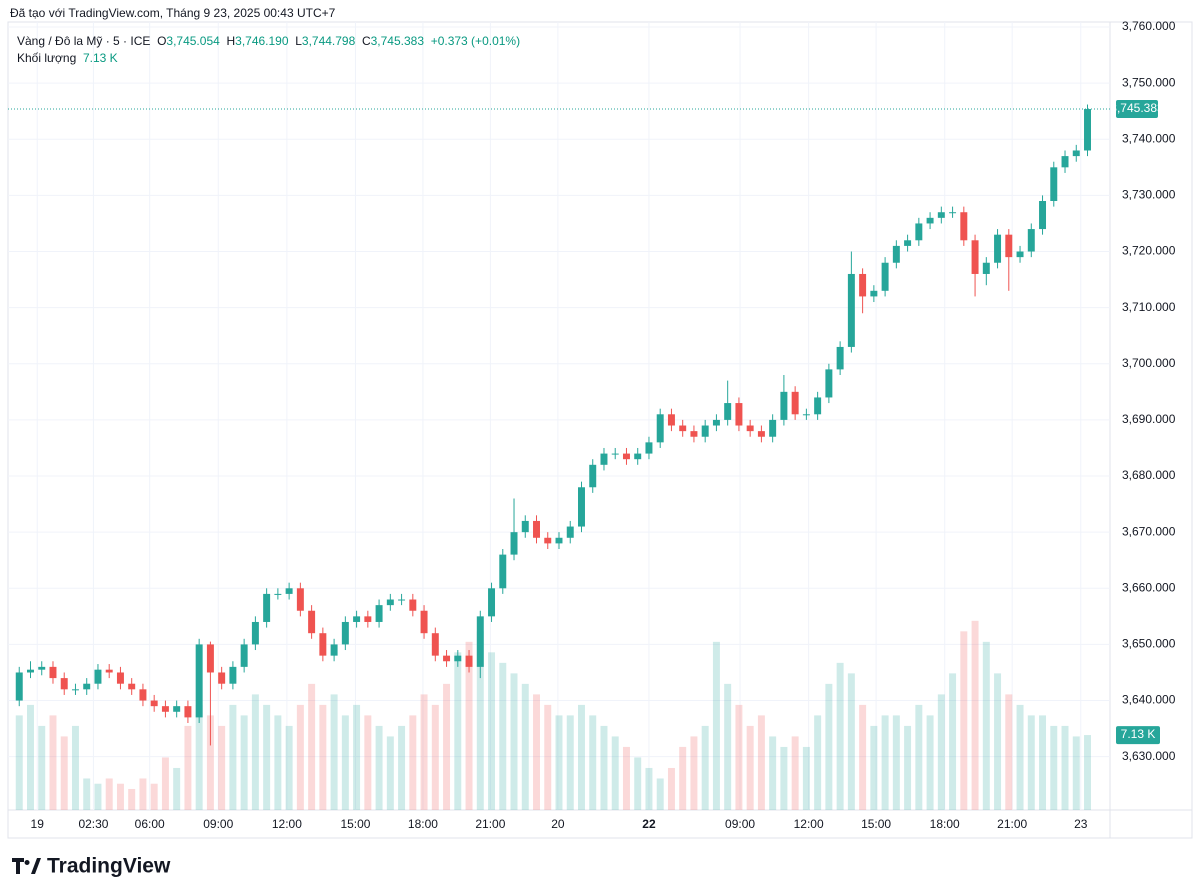 The image size is (1200, 896). Describe the element at coordinates (558, 824) in the screenshot. I see `x-tick-label: 20` at that location.